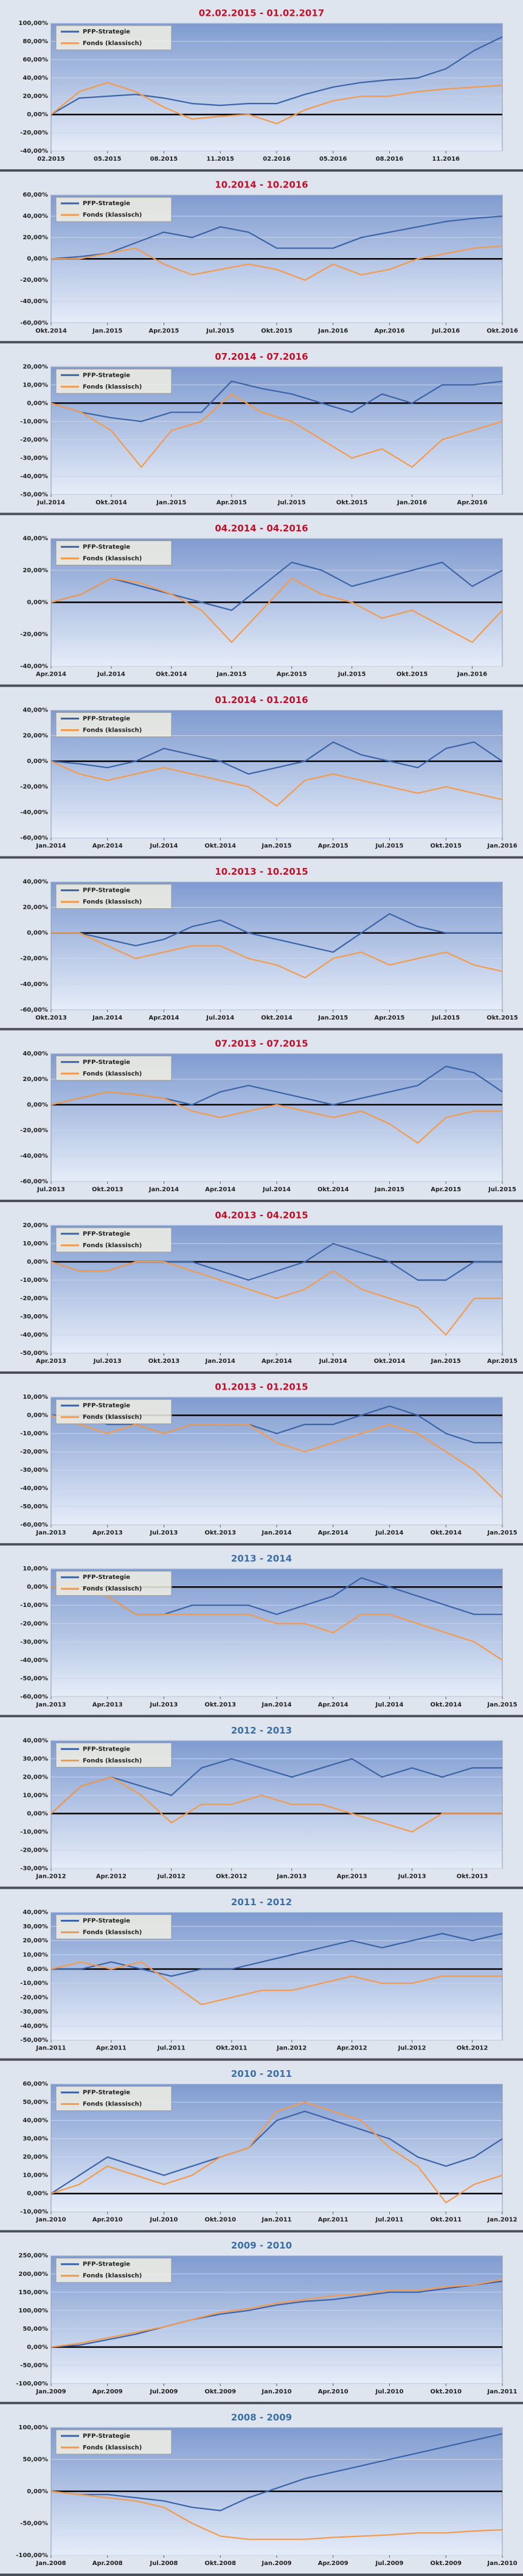  What do you see at coordinates (261, 528) in the screenshot?
I see `chart-title: 04.2014 - 04.2016` at bounding box center [261, 528].